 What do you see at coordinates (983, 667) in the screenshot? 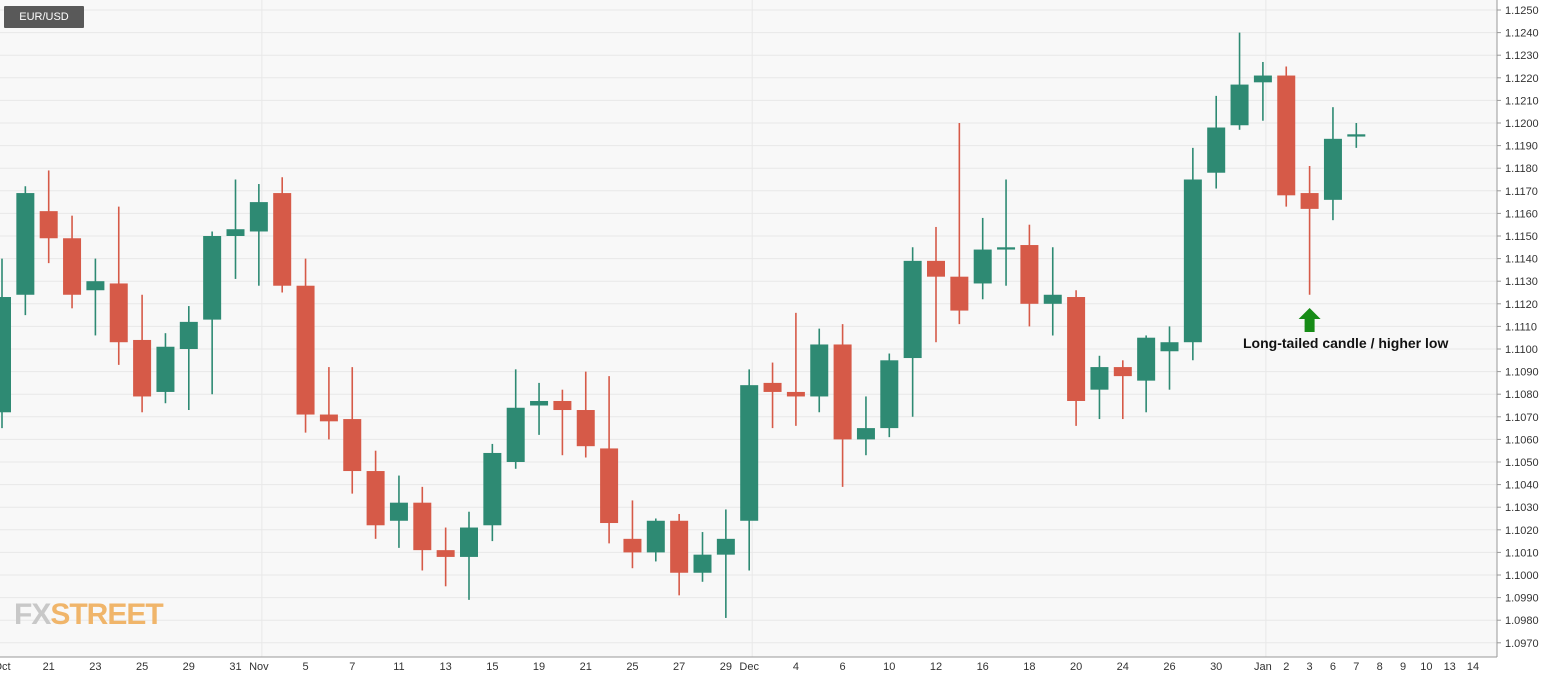
I see `date-tick-label: 16` at bounding box center [983, 667].